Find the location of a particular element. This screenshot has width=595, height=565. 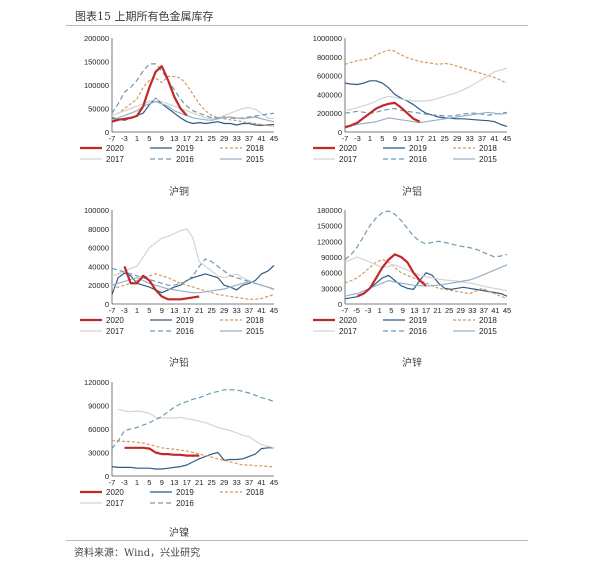

figure-title: 图表15 上期所有色金属库存 is located at coordinates (144, 16).